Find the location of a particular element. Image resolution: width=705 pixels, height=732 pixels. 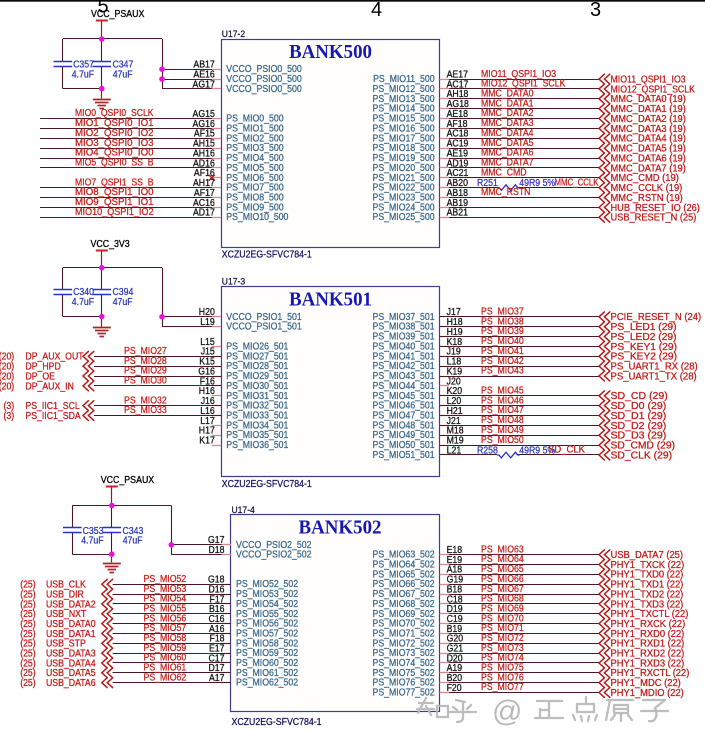

svg-text: PHY1_RXD1 (22) is located at coordinates (648, 644).